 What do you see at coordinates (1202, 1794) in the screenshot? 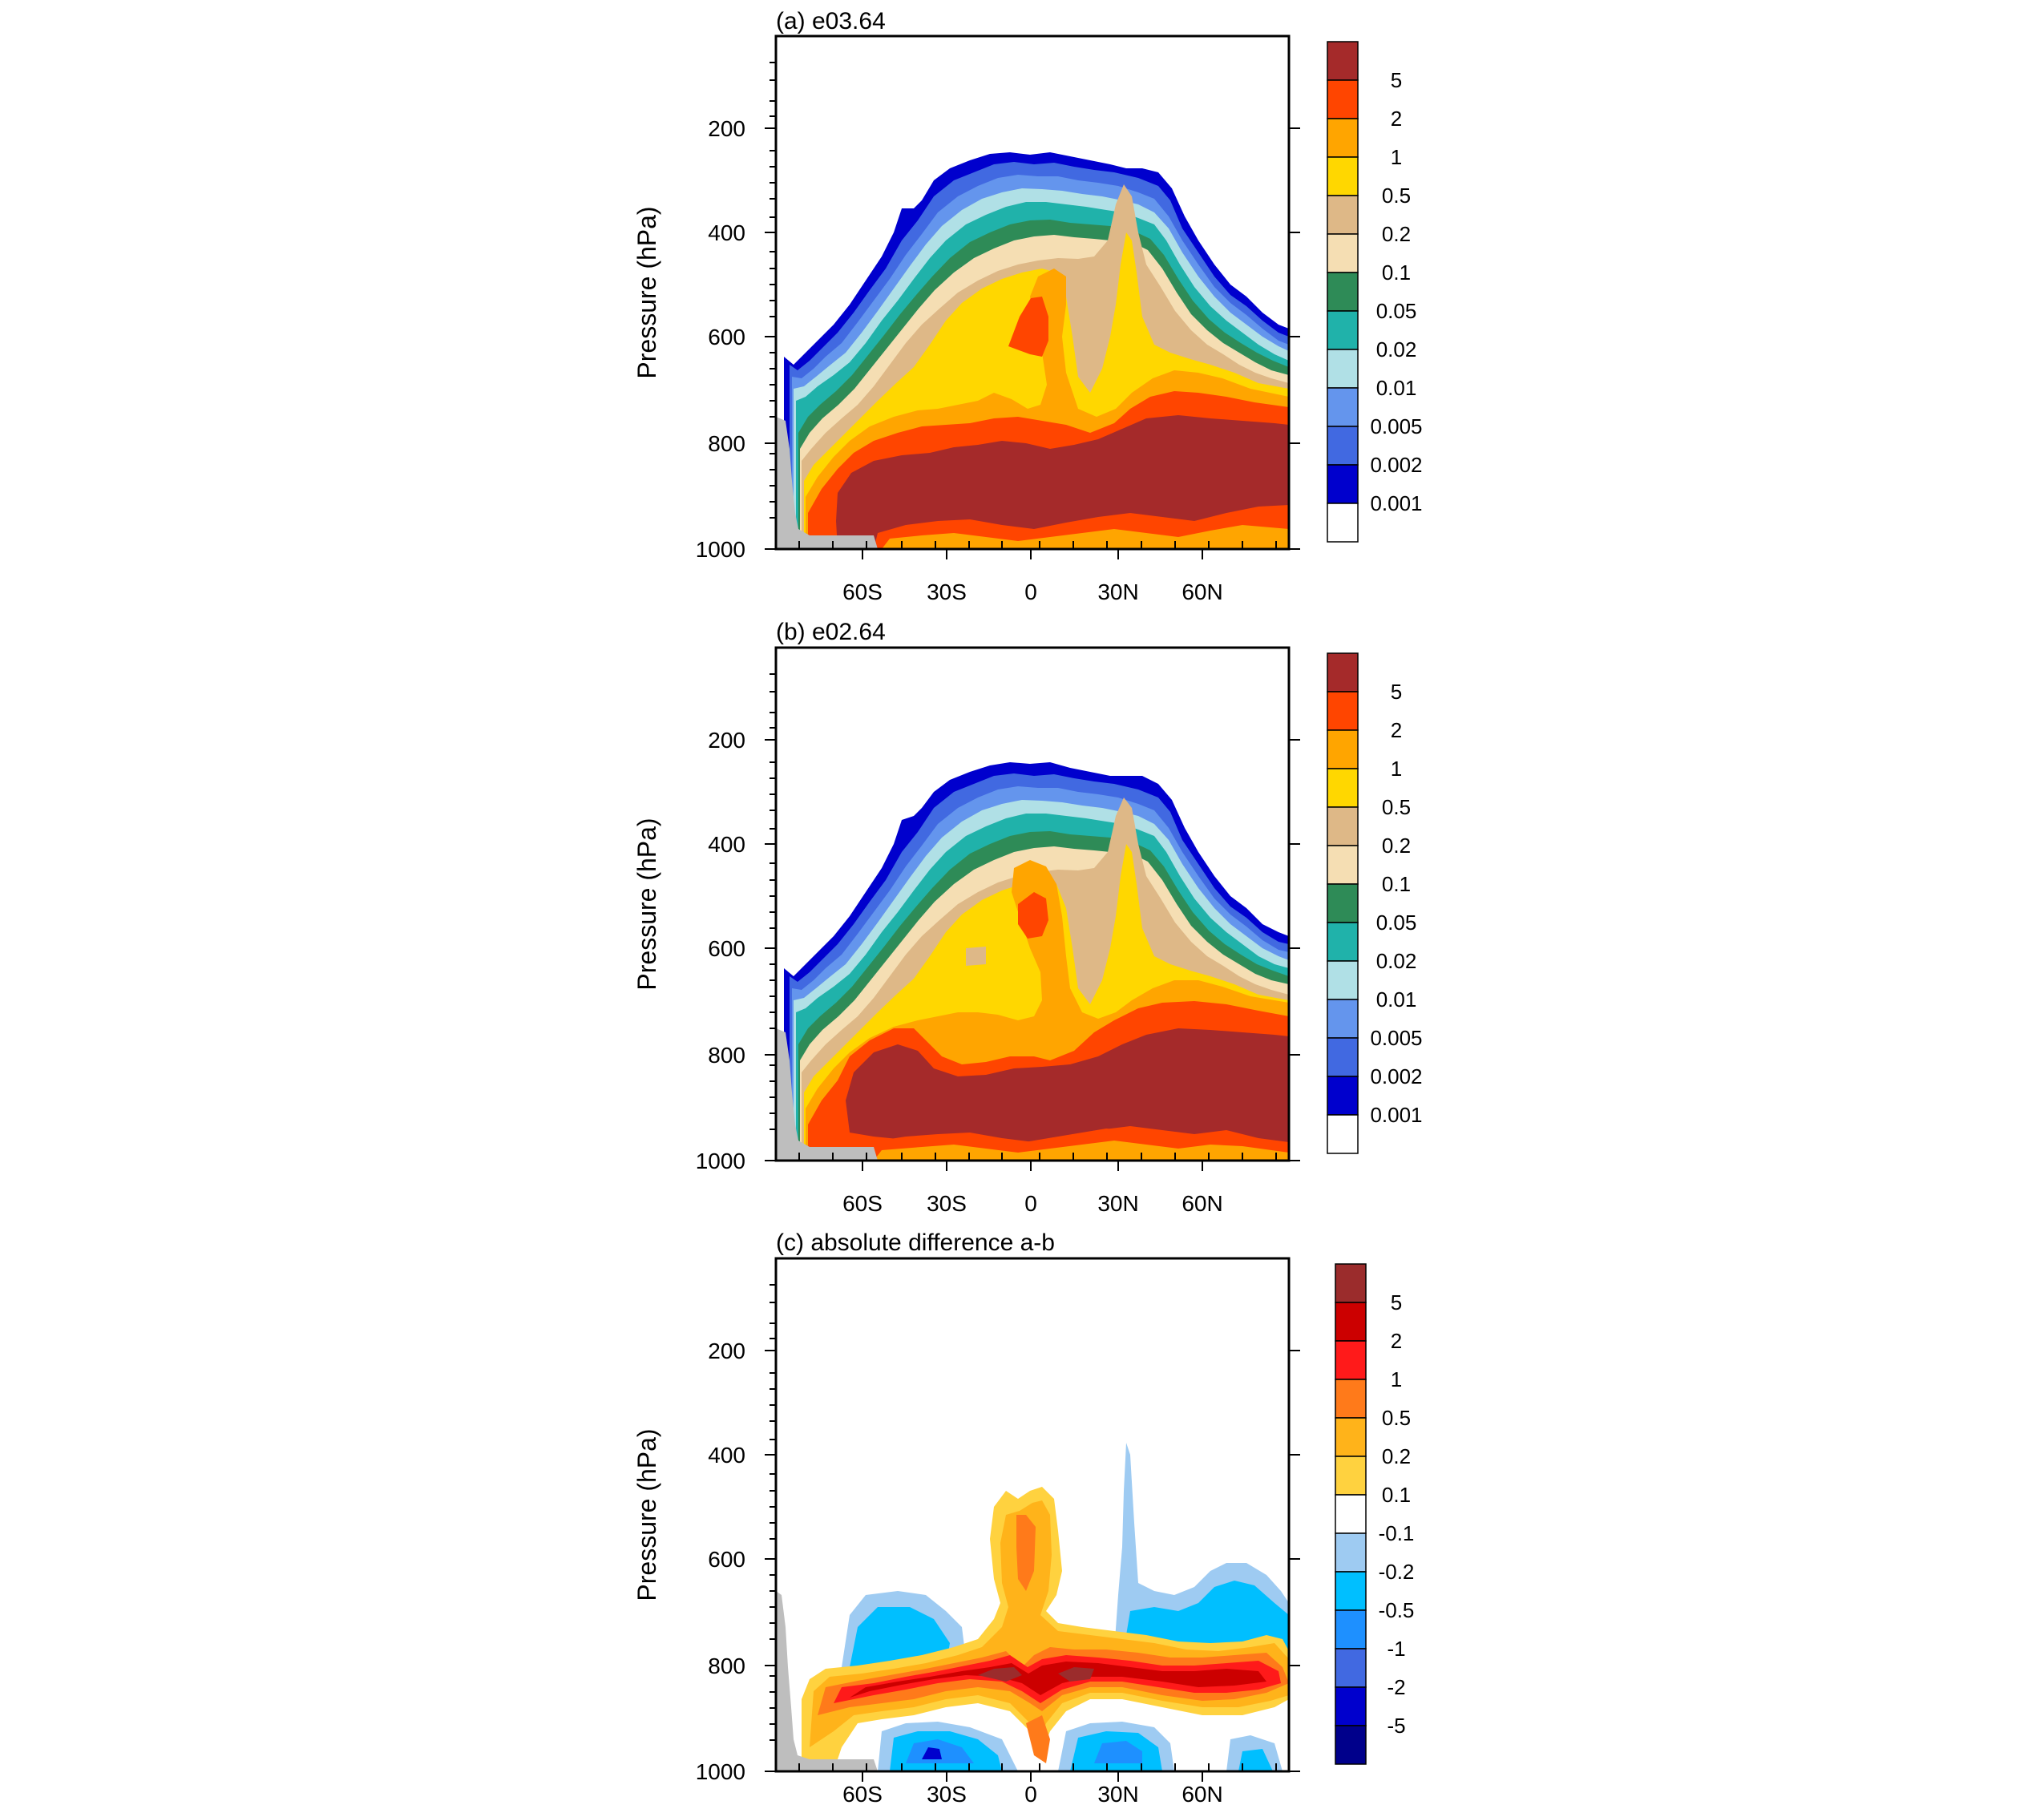
I see `xtick-label: 60N` at bounding box center [1202, 1794].